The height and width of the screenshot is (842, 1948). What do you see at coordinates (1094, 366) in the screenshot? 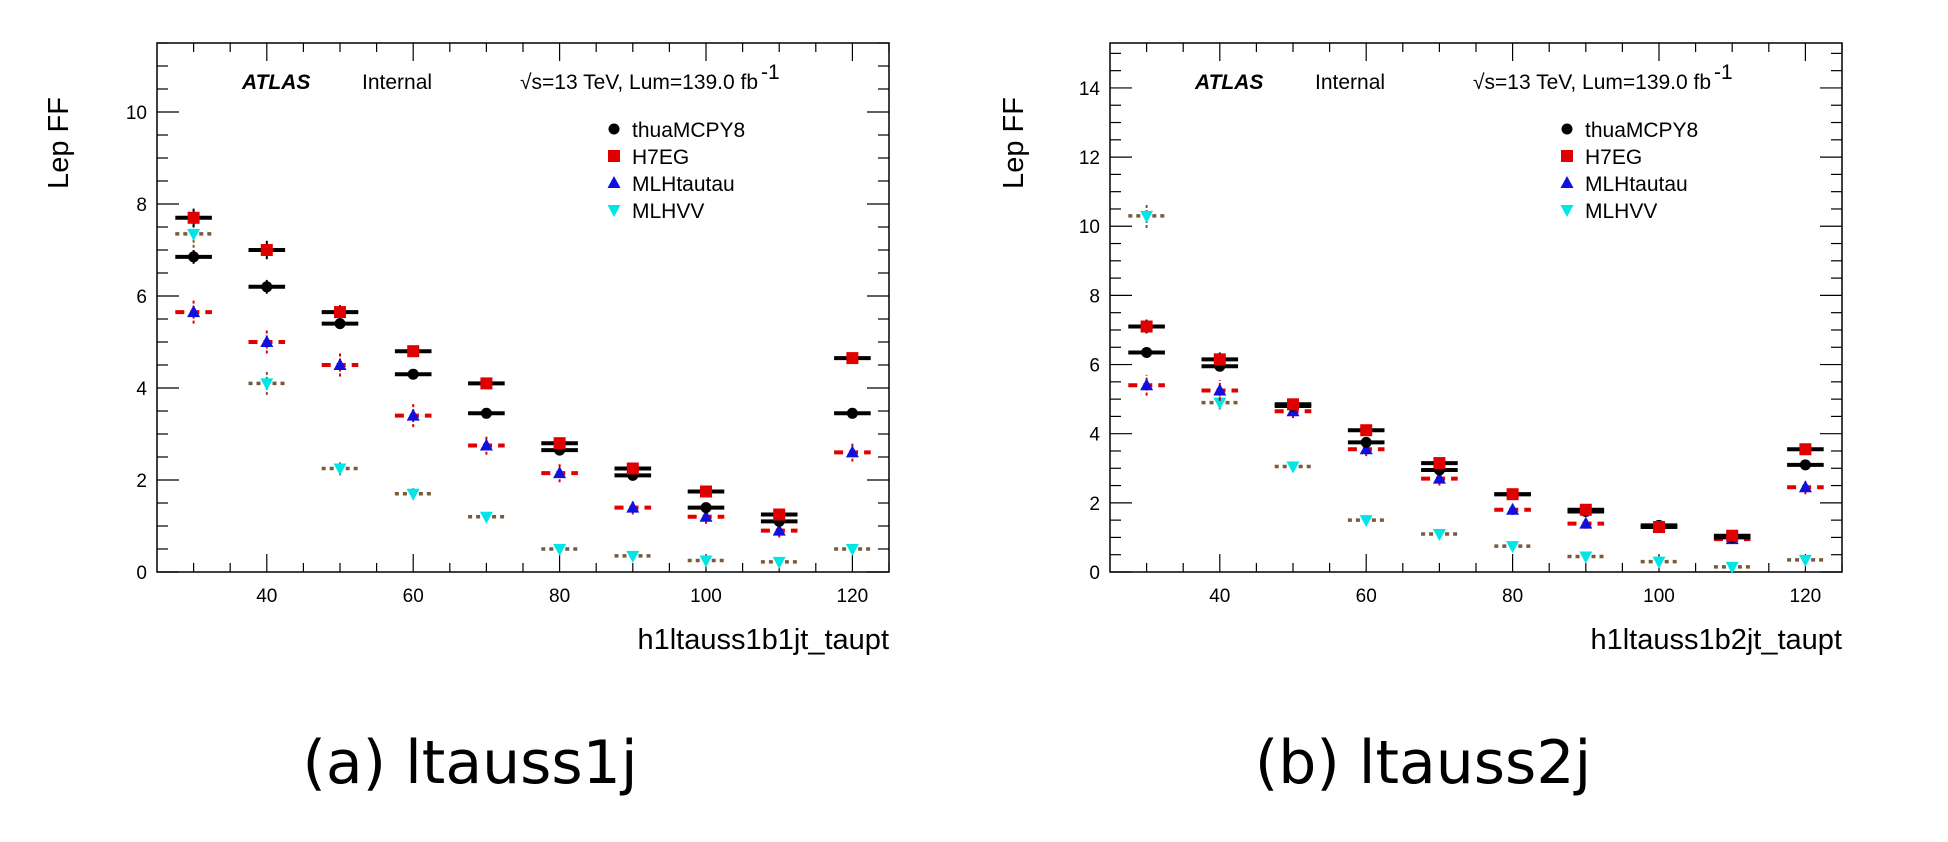
I see `y-tick-label: 6` at bounding box center [1094, 366].